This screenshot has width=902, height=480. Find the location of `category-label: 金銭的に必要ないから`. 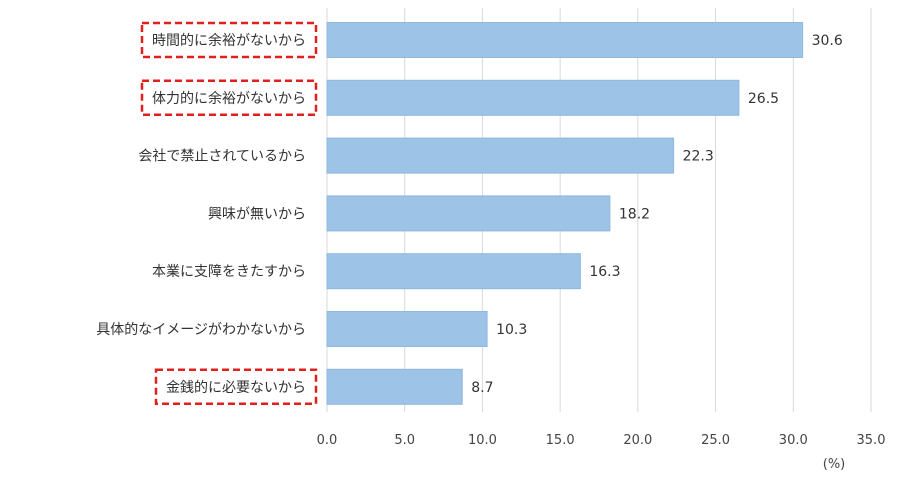

category-label: 金銭的に必要ないから is located at coordinates (236, 388).